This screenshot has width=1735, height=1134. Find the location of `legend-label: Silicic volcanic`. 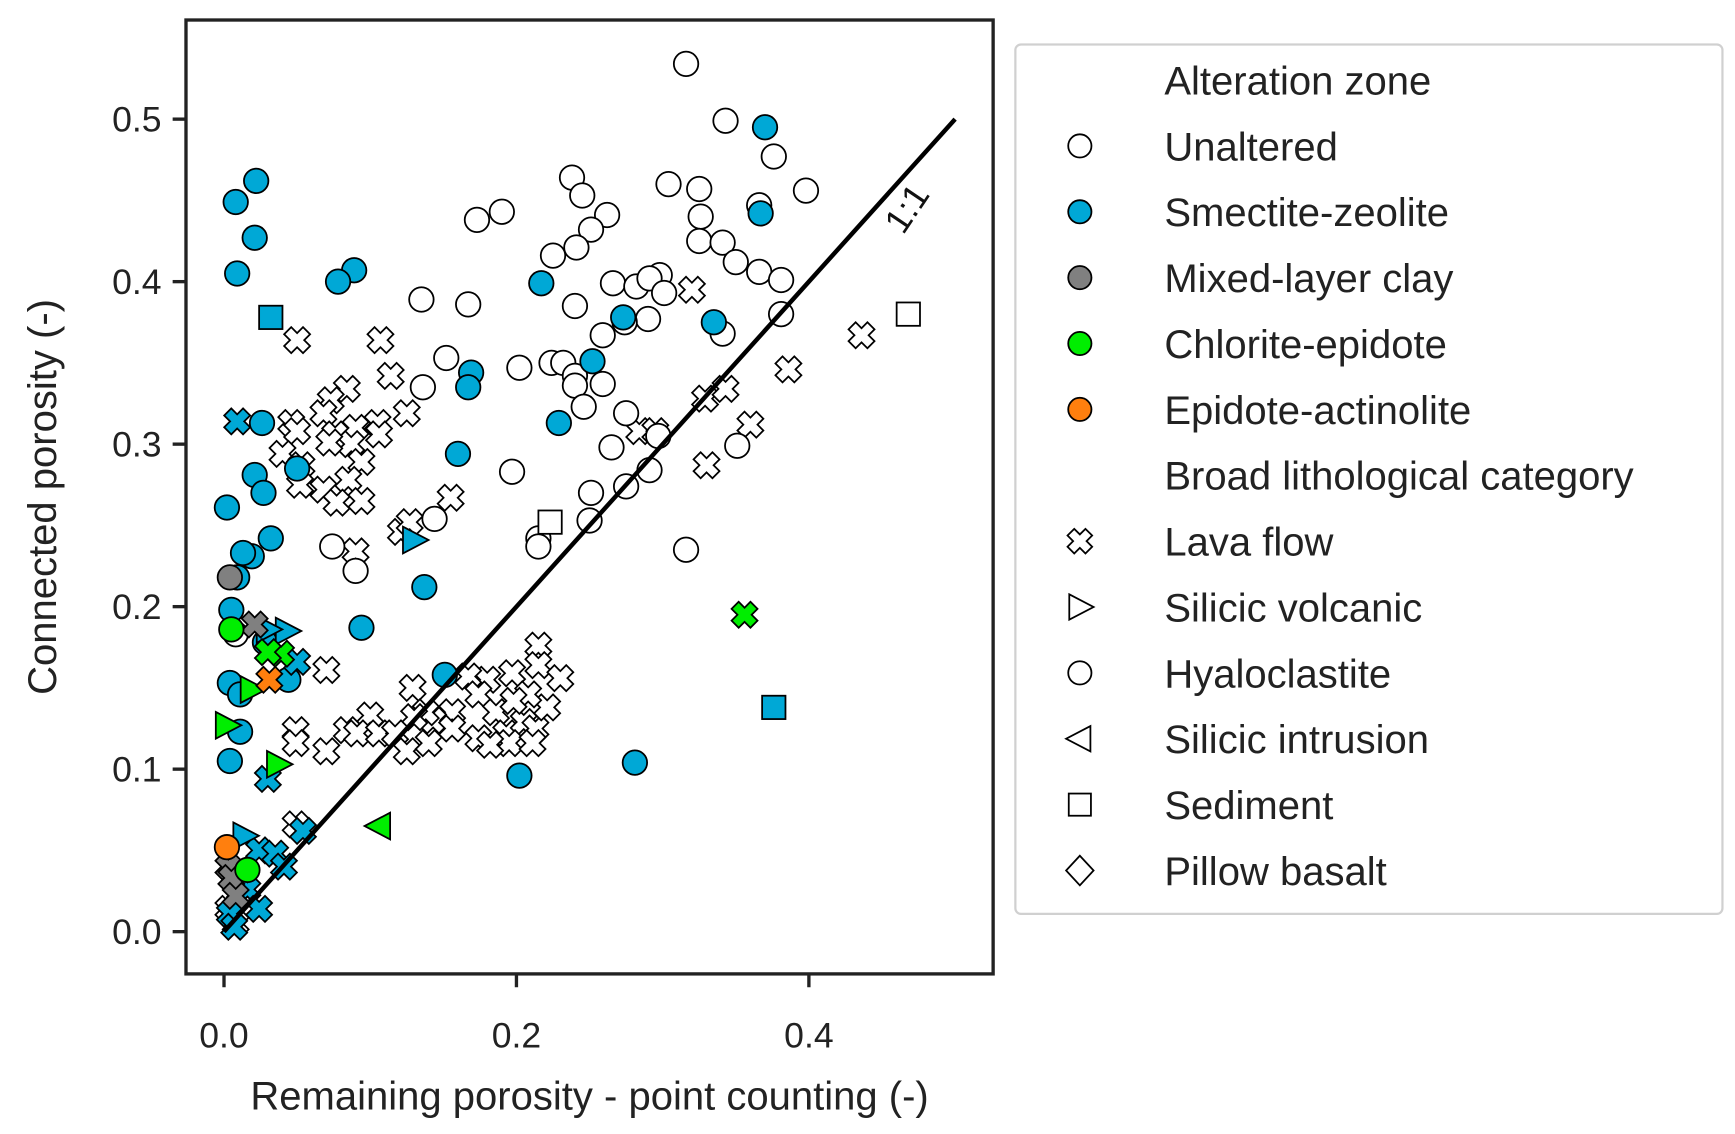

legend-label: Silicic volcanic is located at coordinates (1293, 608).